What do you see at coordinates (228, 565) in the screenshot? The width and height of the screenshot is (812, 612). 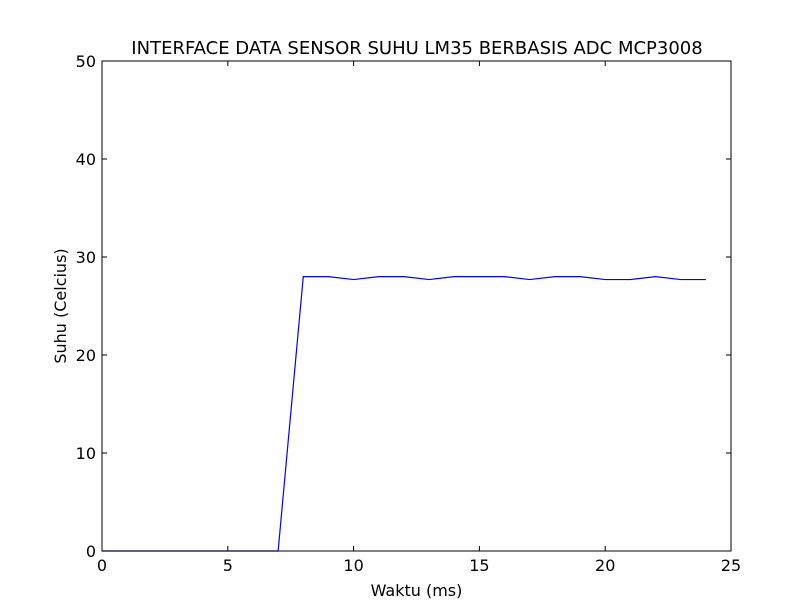 I see `x-tick-label: 5` at bounding box center [228, 565].